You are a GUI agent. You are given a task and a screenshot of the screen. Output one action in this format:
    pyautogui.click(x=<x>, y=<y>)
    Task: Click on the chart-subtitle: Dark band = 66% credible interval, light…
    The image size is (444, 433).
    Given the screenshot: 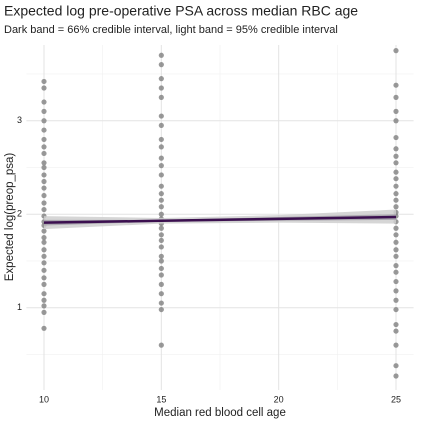 What is the action you would take?
    pyautogui.click(x=171, y=30)
    